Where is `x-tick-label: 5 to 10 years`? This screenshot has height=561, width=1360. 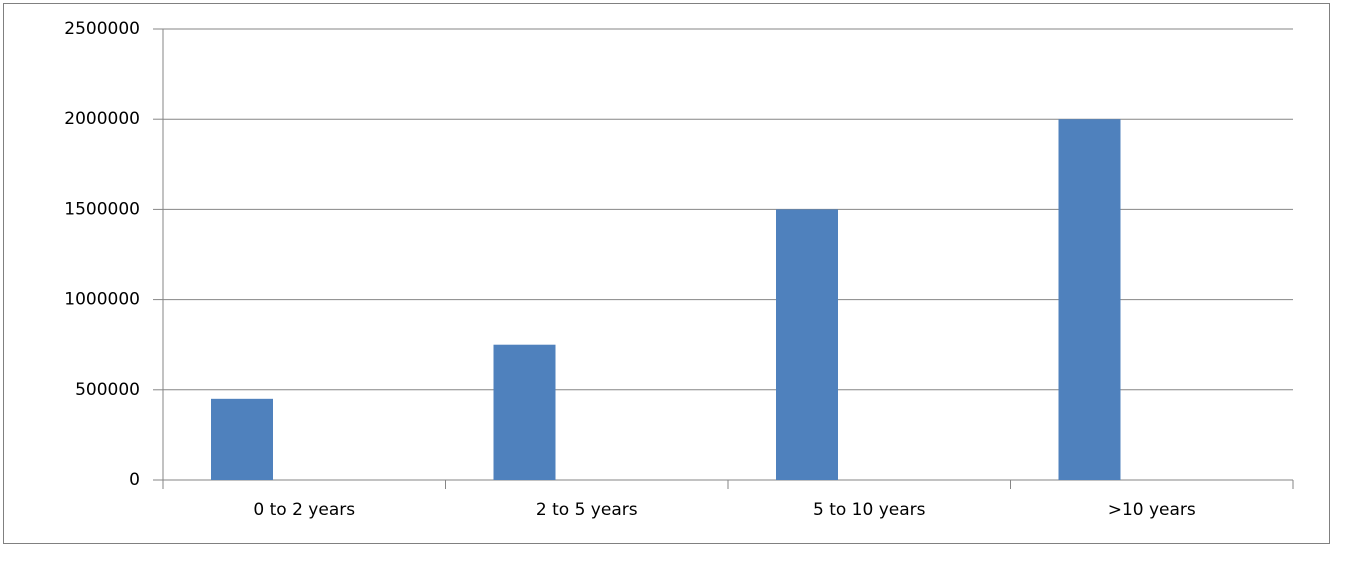
x-tick-label: 5 to 10 years is located at coordinates (869, 510).